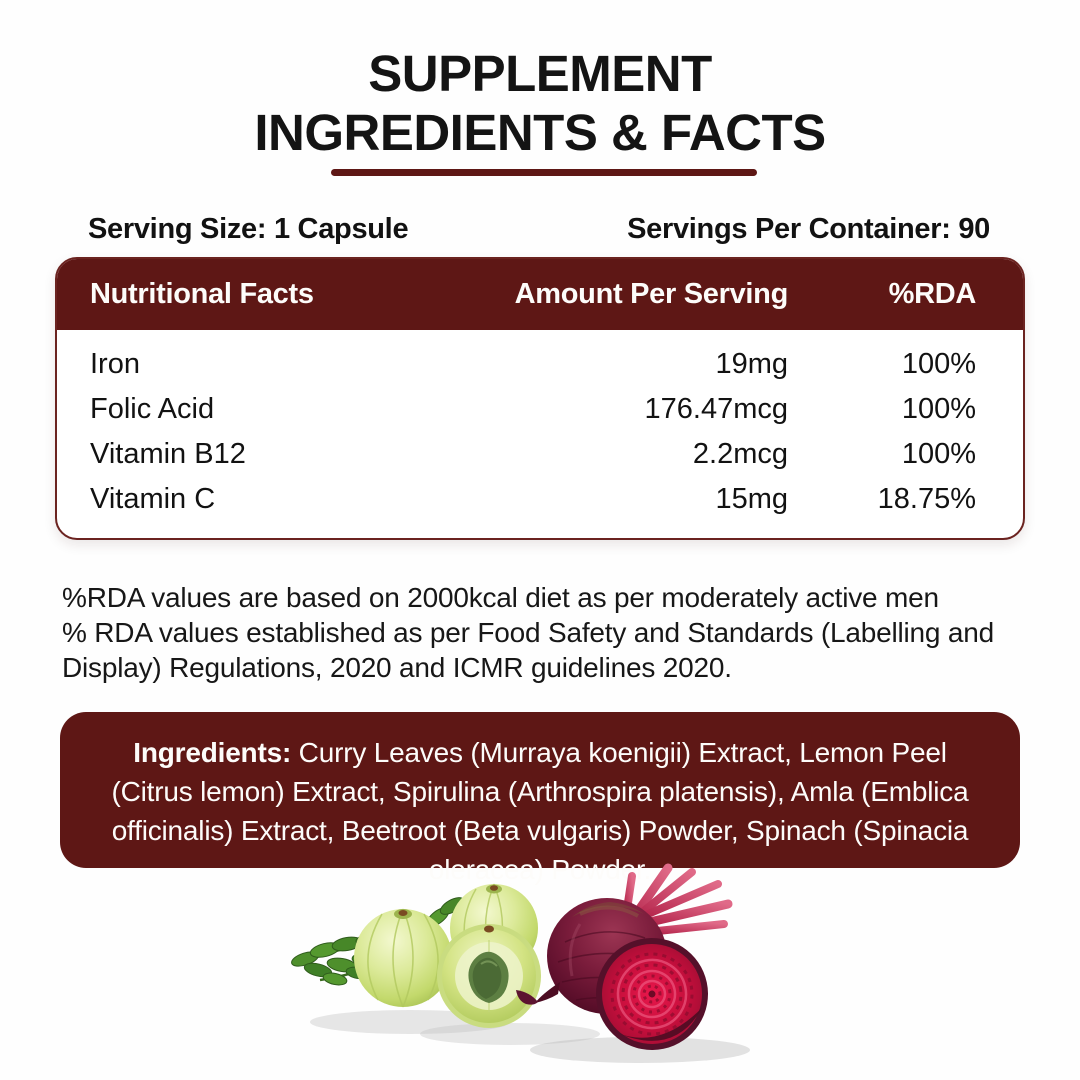 The width and height of the screenshot is (1080, 1080). What do you see at coordinates (153, 499) in the screenshot?
I see `nutrient-name: Vitamin C` at bounding box center [153, 499].